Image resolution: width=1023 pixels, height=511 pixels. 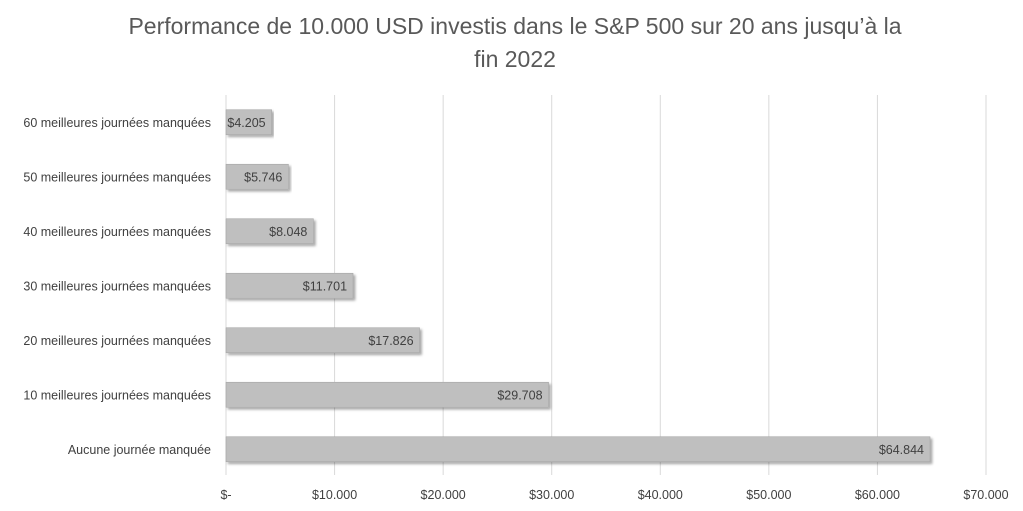 I want to click on category-label: 30 meilleures journées manquées, so click(x=117, y=286).